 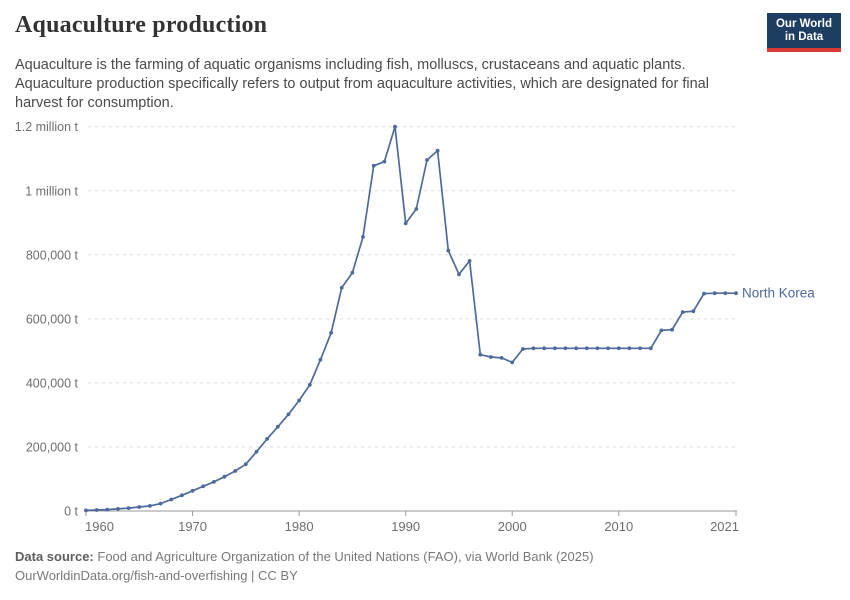 What do you see at coordinates (724, 526) in the screenshot?
I see `x-axis-tick-label: 2021` at bounding box center [724, 526].